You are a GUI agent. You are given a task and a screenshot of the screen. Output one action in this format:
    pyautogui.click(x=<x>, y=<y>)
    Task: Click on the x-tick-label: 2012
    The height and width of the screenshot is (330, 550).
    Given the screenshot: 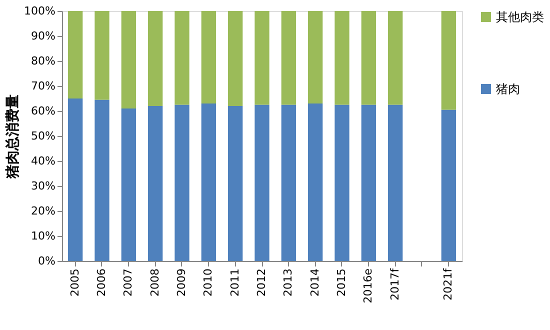 What is the action you would take?
    pyautogui.click(x=261, y=282)
    